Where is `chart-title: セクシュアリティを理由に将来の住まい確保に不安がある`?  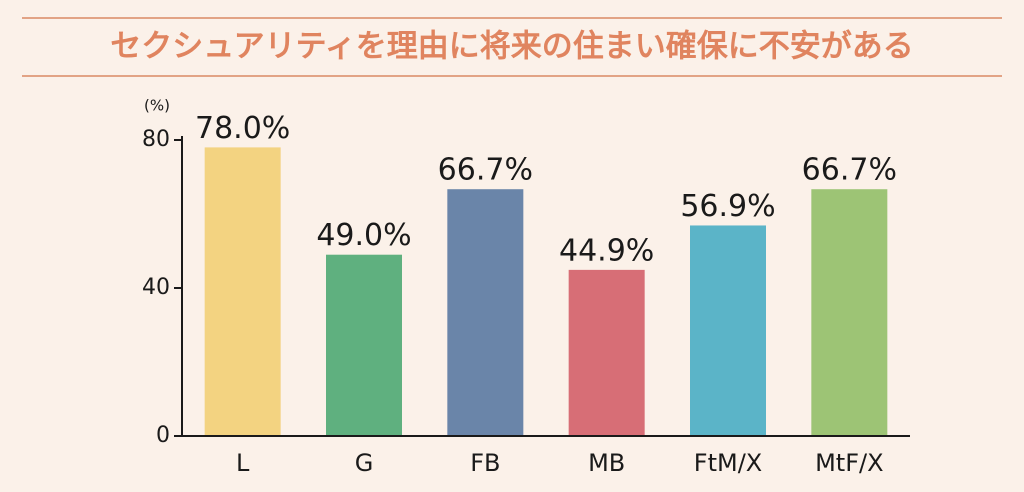
chart-title: セクシュアリティを理由に将来の住まい確保に不安がある is located at coordinates (512, 47).